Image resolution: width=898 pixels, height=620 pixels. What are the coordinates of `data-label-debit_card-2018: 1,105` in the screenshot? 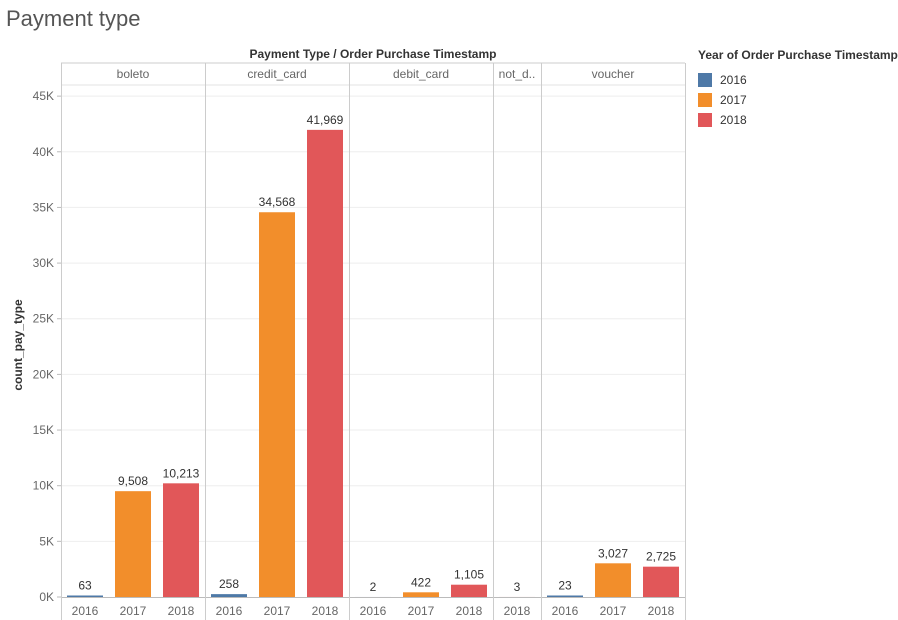 It's located at (469, 575).